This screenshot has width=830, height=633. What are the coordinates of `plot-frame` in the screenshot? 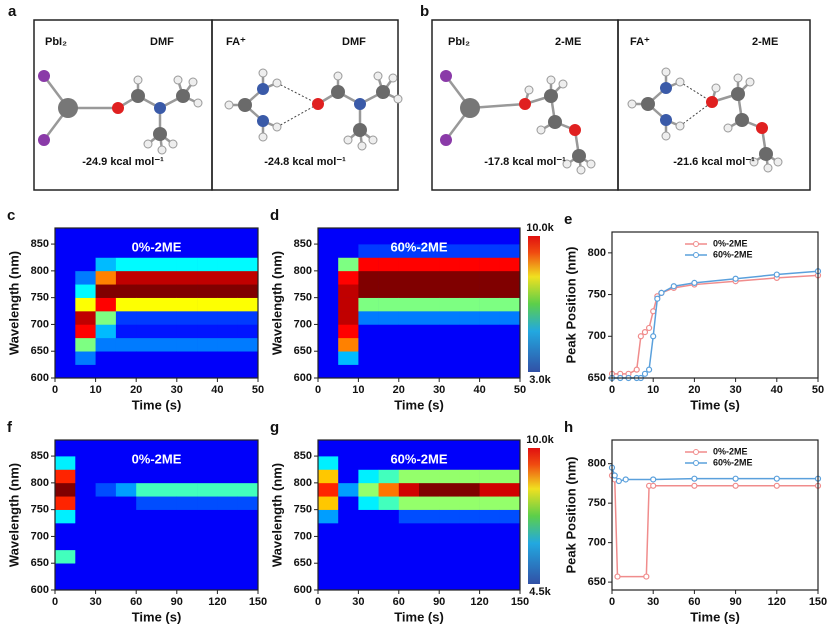 It's located at (715, 305).